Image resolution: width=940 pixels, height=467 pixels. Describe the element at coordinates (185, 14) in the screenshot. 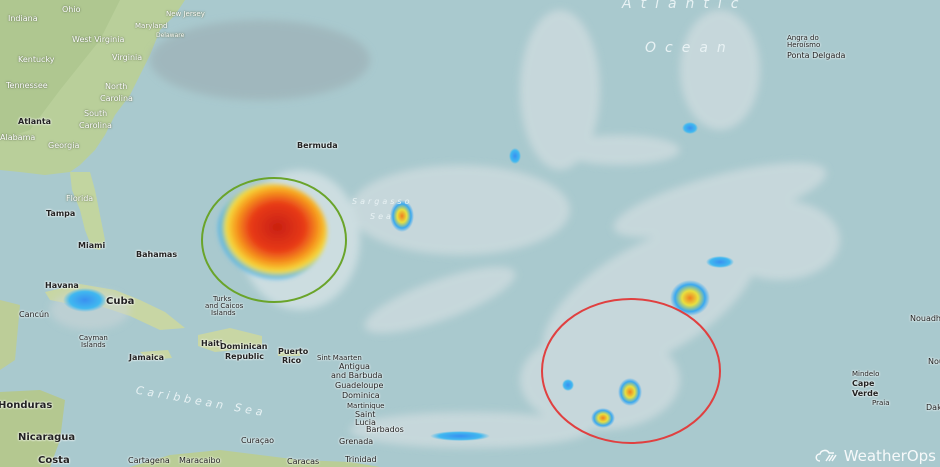

I see `label-new-jersey: New Jersey` at that location.